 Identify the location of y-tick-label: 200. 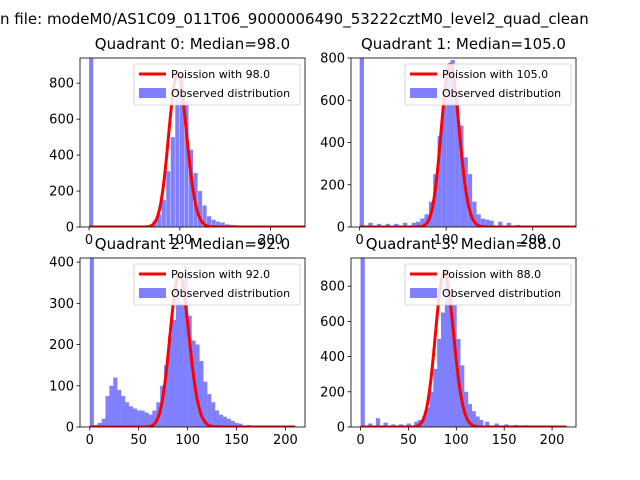
(61, 192).